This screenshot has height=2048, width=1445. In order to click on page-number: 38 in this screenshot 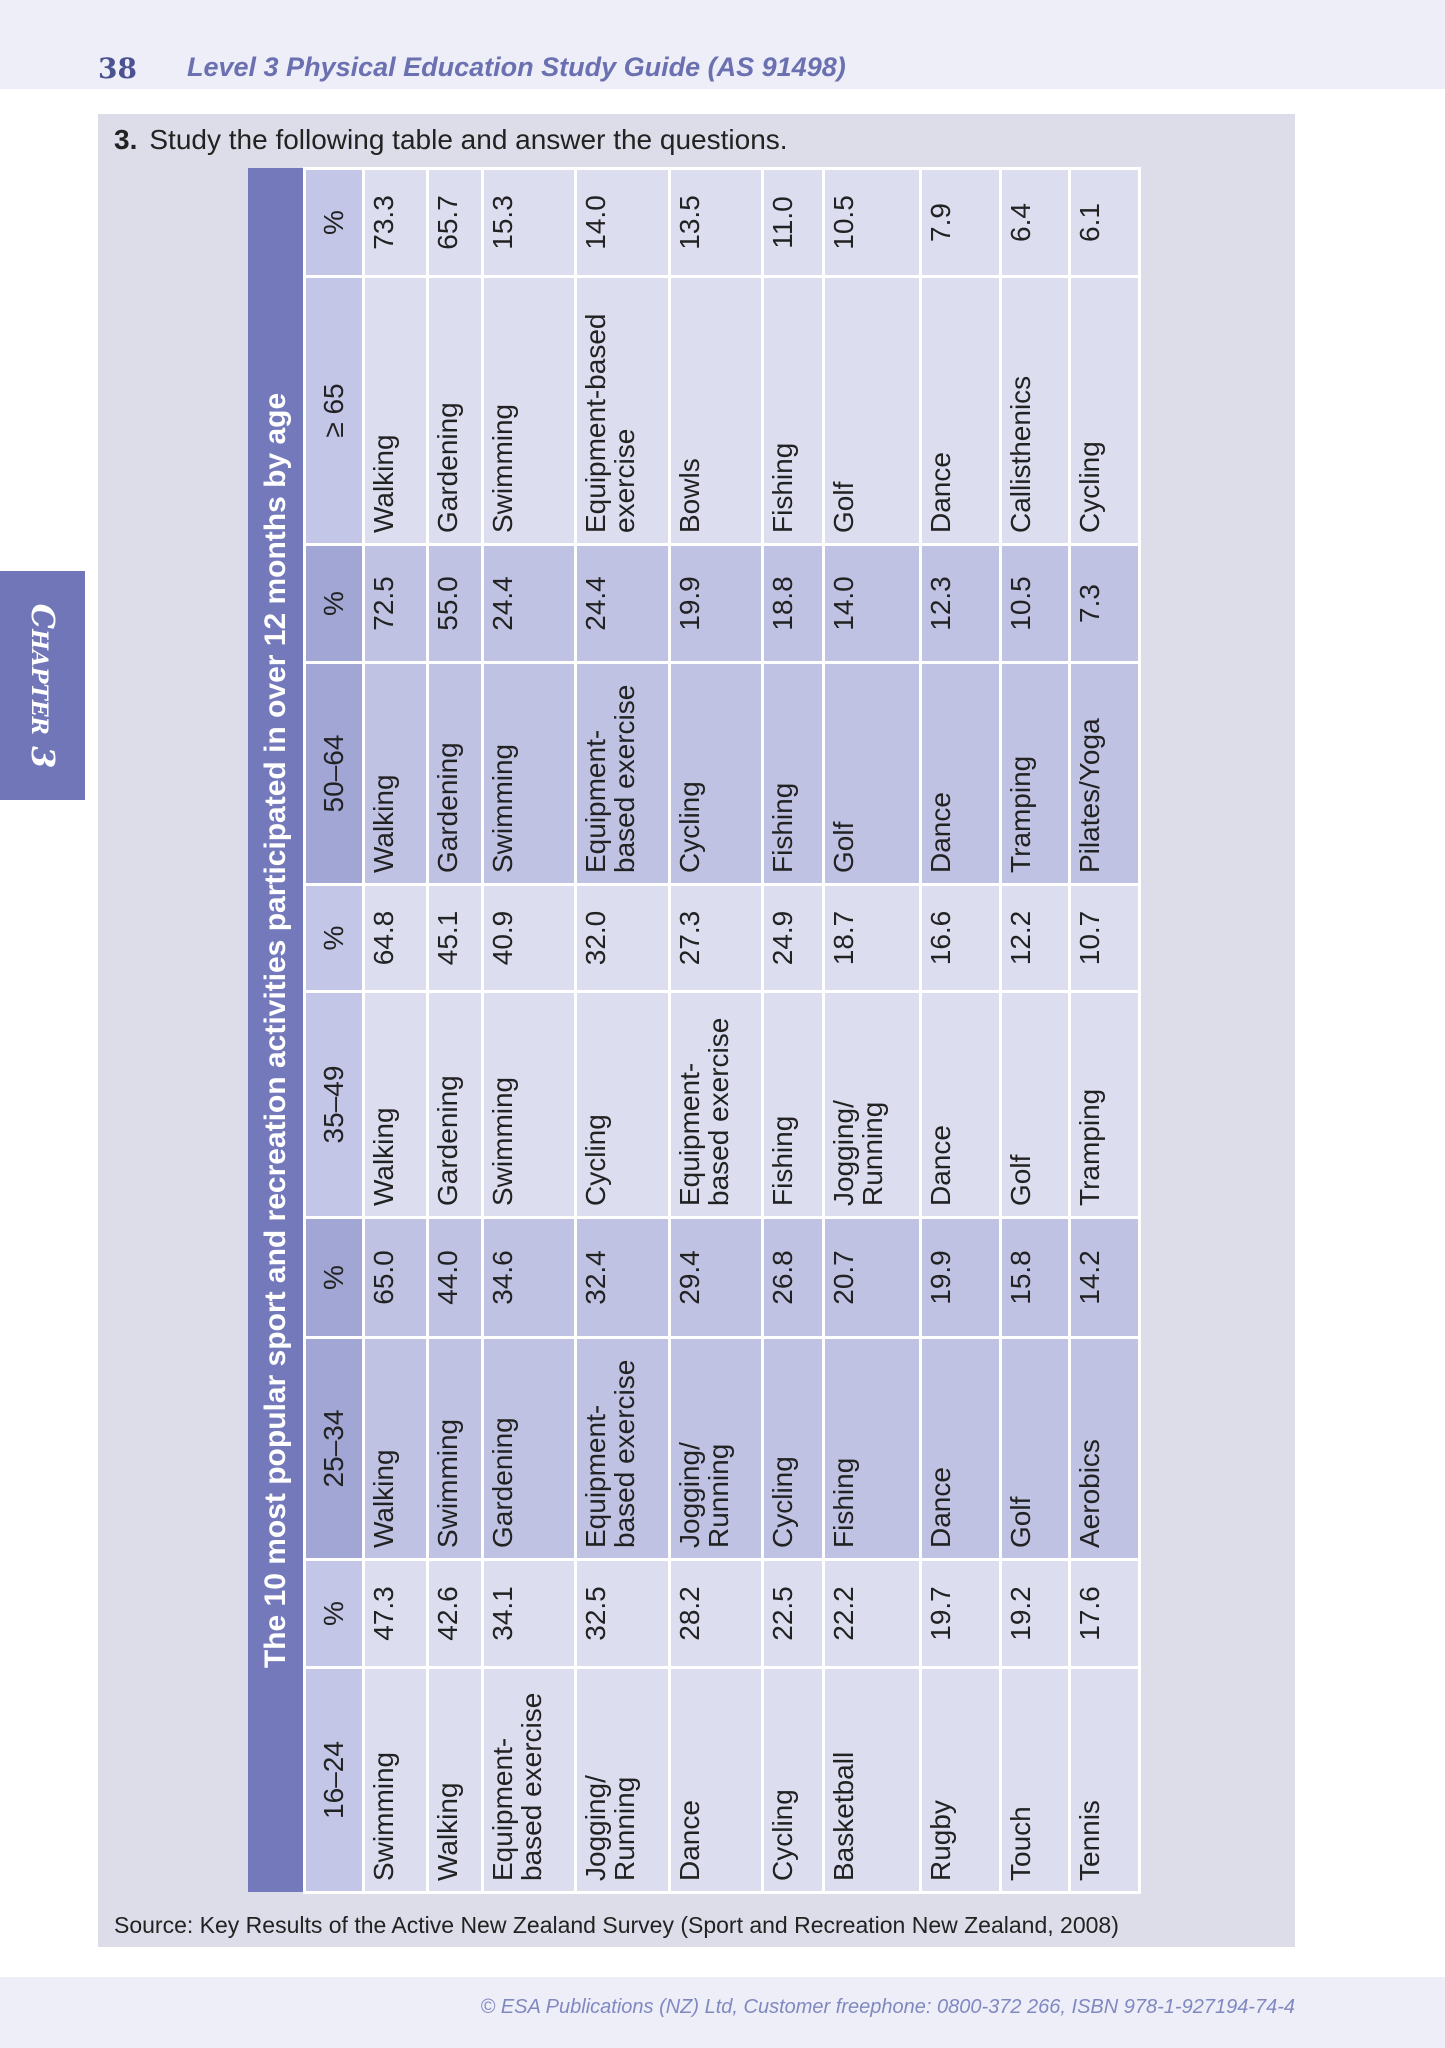, I will do `click(117, 68)`.